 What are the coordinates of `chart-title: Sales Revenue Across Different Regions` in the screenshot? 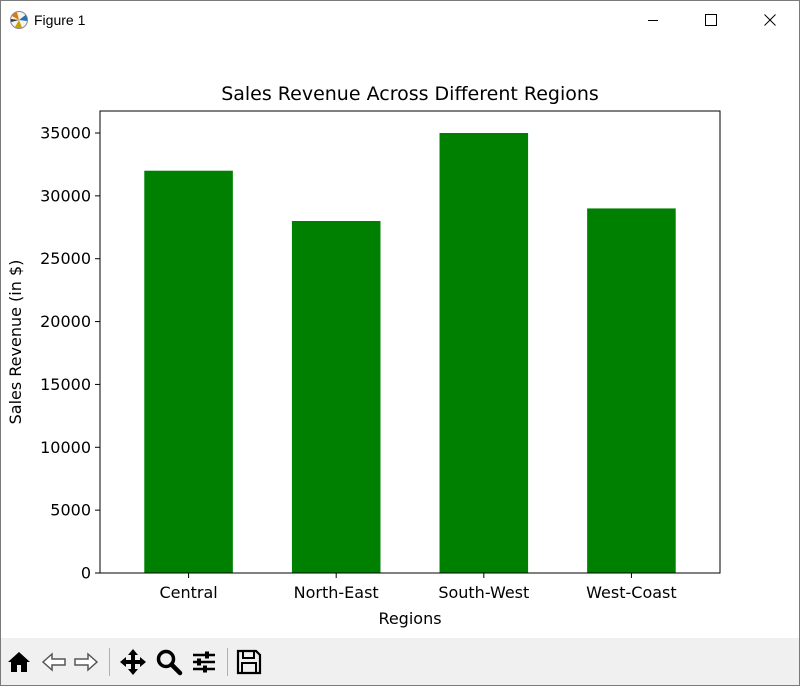 It's located at (410, 94).